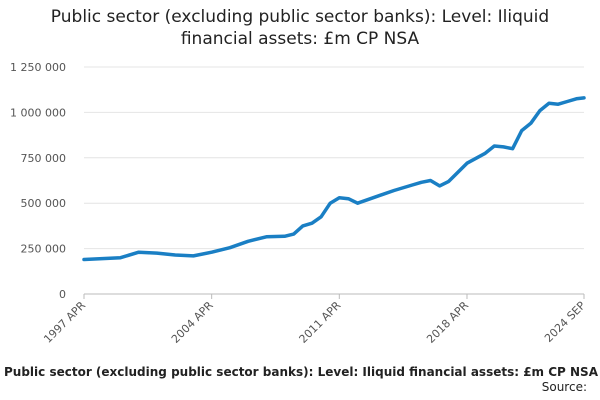 The height and width of the screenshot is (400, 600). I want to click on y-tick-label: 0, so click(62, 294).